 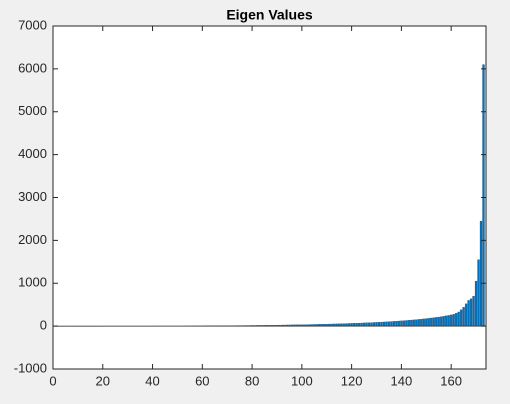 What do you see at coordinates (32, 67) in the screenshot?
I see `y-tick-label: 6000` at bounding box center [32, 67].